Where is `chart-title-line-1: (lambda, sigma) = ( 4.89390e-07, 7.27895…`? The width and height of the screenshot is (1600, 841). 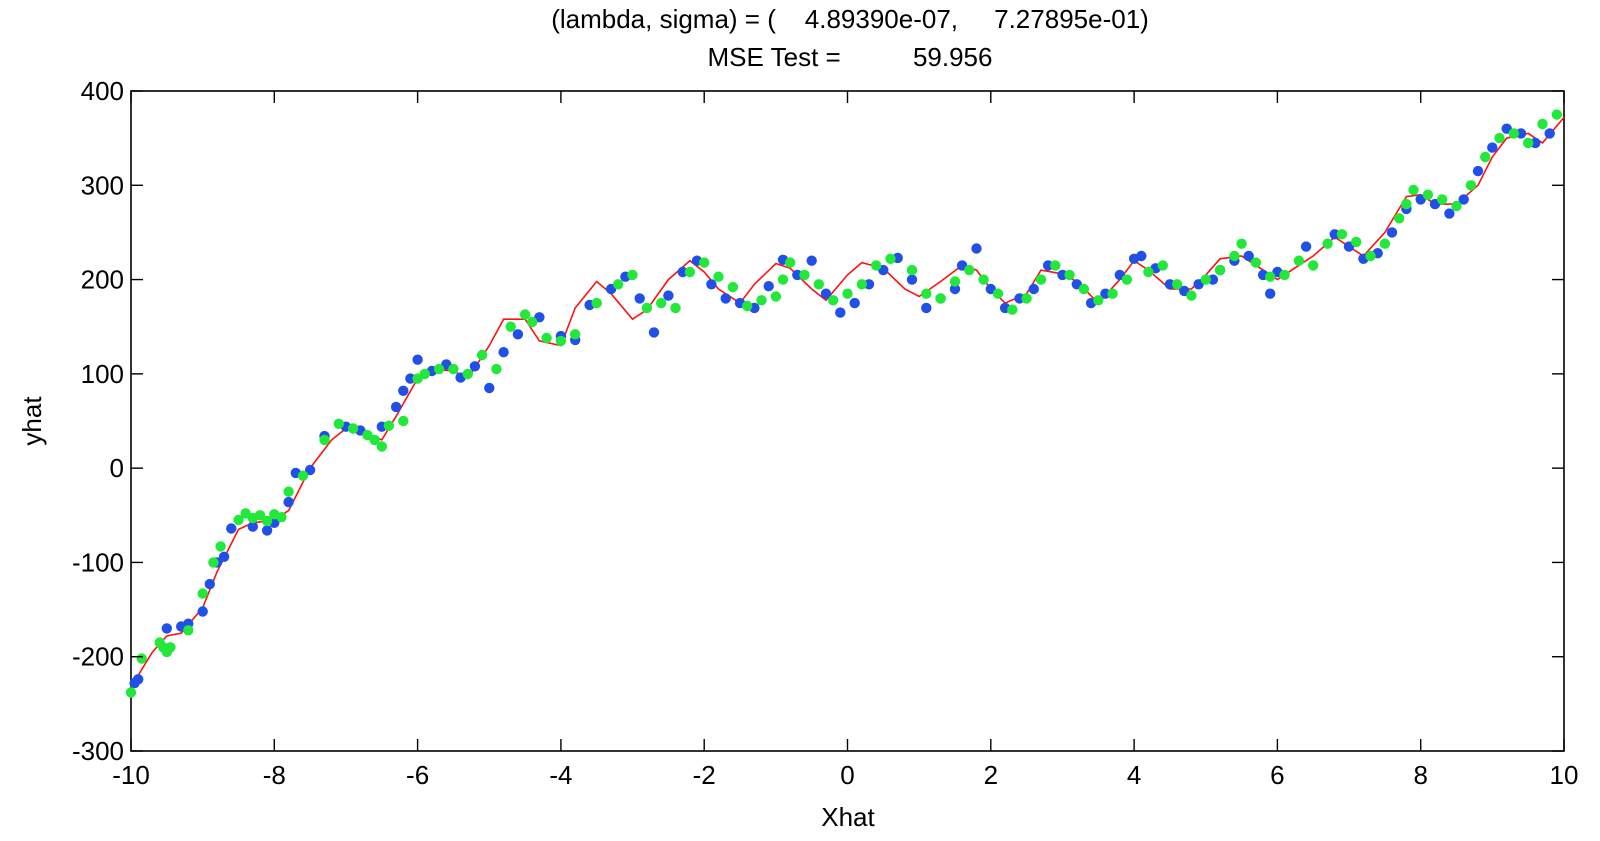 chart-title-line-1: (lambda, sigma) = ( 4.89390e-07, 7.27895… is located at coordinates (850, 19).